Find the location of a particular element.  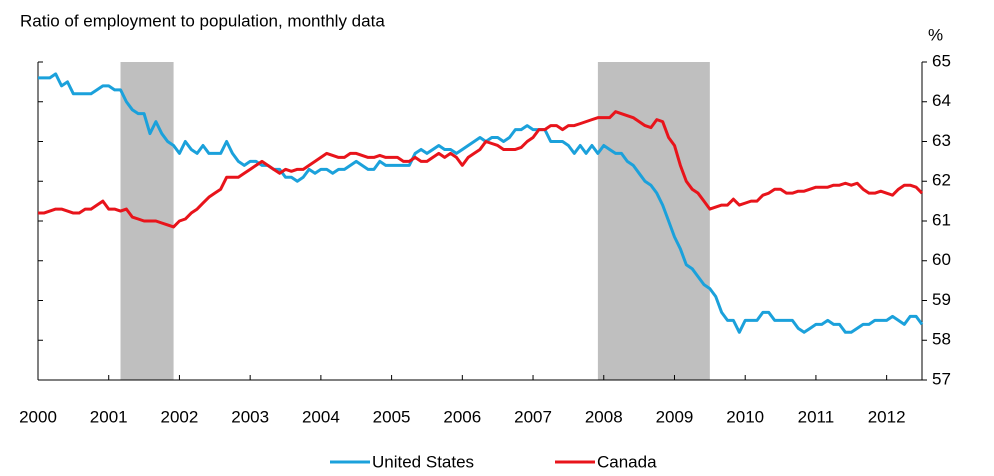

x-tick-label: 2002 is located at coordinates (180, 416).